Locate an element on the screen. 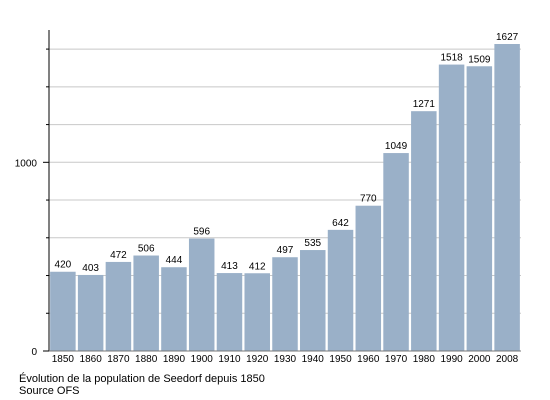 This screenshot has width=550, height=400. x-tick-label-2008: 2008 is located at coordinates (507, 359).